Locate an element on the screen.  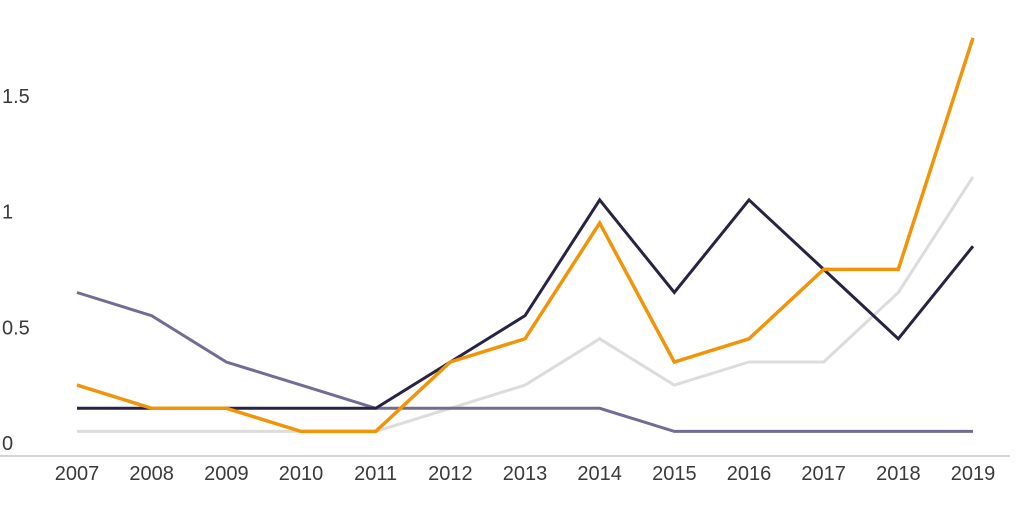
x-tick-label: 2017 is located at coordinates (823, 474).